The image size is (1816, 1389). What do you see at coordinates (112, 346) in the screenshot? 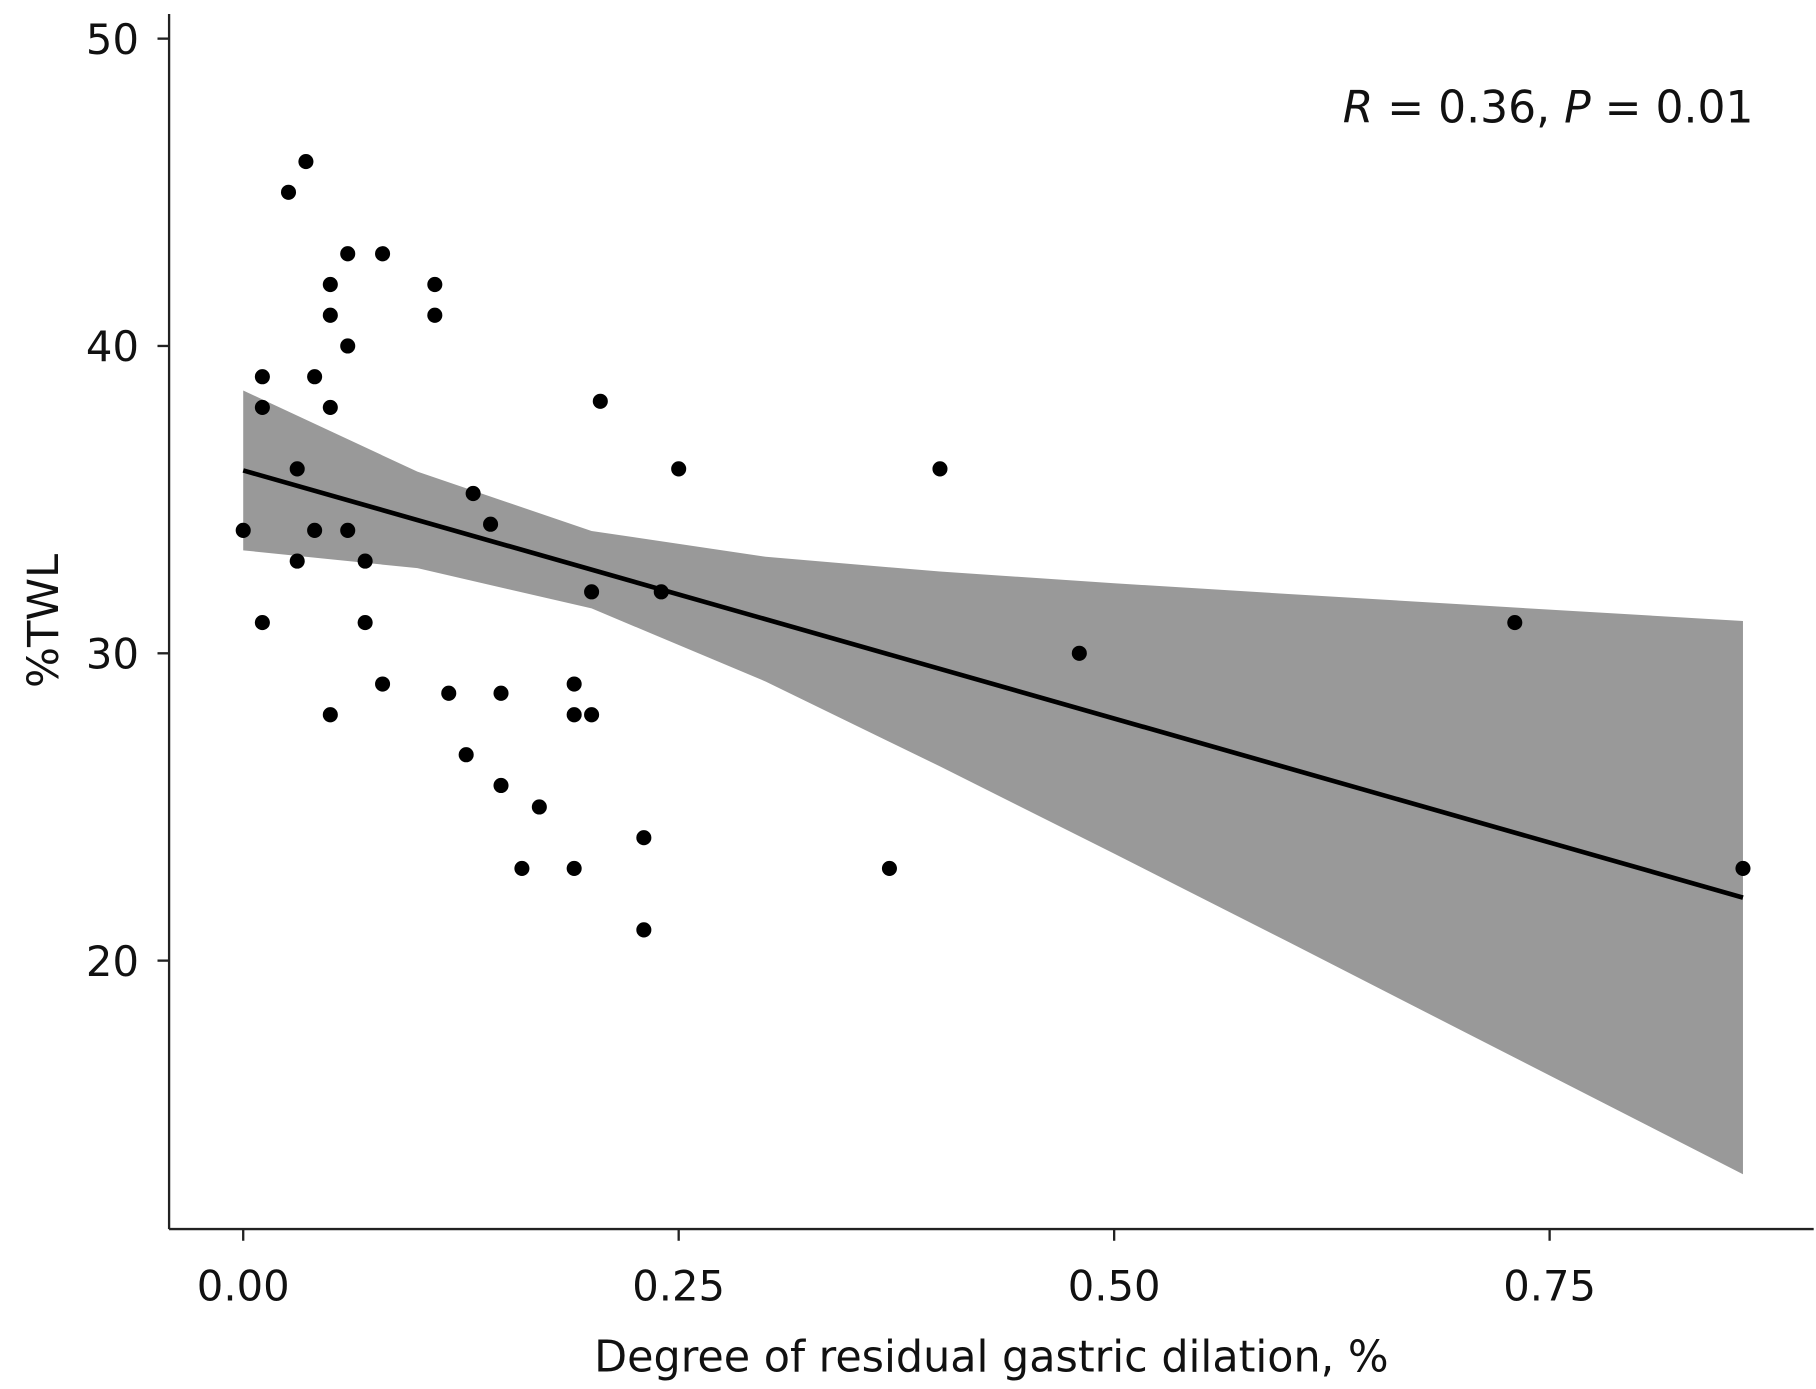
I see `y-tick-label: 40` at bounding box center [112, 346].